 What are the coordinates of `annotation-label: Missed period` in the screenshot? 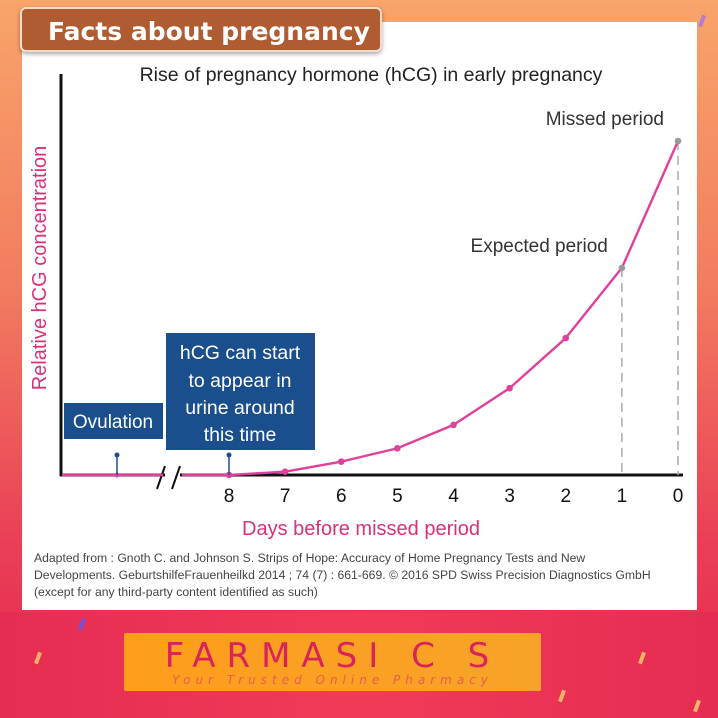 It's located at (605, 119).